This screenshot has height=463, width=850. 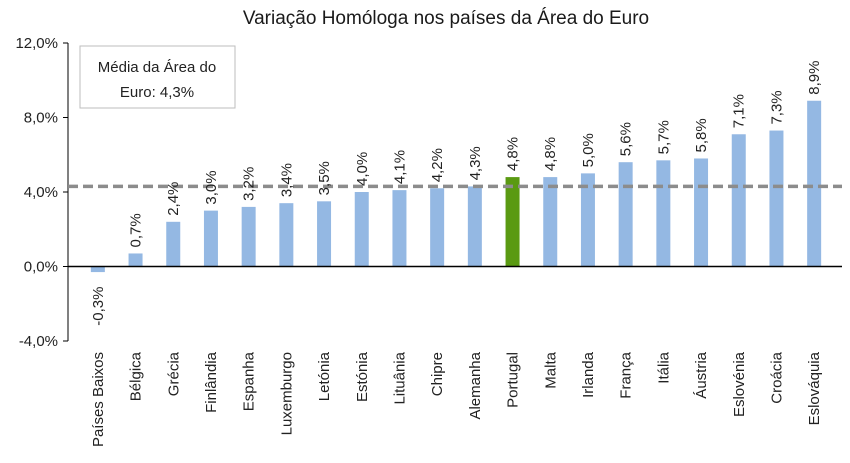 What do you see at coordinates (210, 238) in the screenshot?
I see `bar-finlândia` at bounding box center [210, 238].